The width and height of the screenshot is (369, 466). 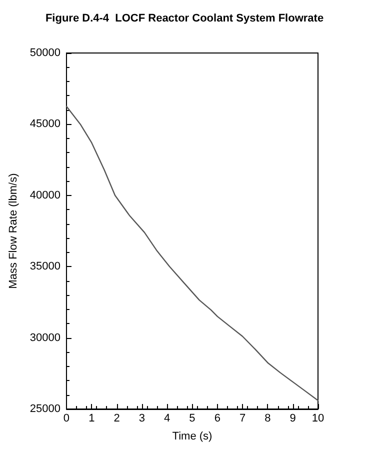 What do you see at coordinates (267, 418) in the screenshot?
I see `x-tick-label: 8` at bounding box center [267, 418].